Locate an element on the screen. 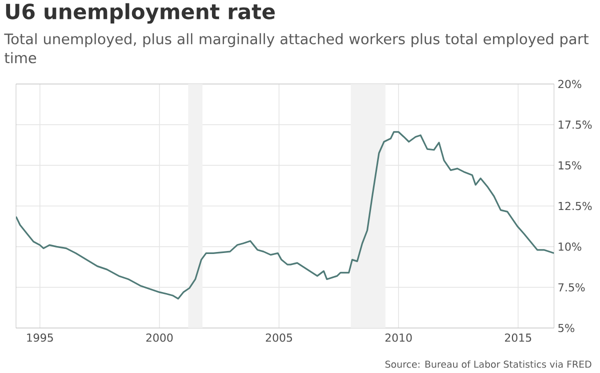 The width and height of the screenshot is (600, 373). x-tick-label: 2015 is located at coordinates (518, 338).